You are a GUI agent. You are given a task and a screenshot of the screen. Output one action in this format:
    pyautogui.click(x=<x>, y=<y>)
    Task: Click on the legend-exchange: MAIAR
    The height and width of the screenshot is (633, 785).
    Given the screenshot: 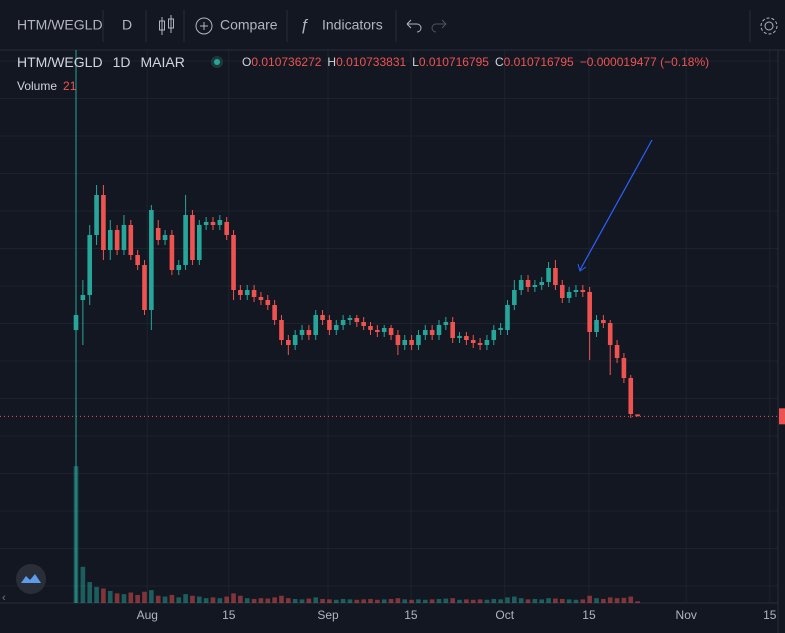 What is the action you would take?
    pyautogui.click(x=162, y=62)
    